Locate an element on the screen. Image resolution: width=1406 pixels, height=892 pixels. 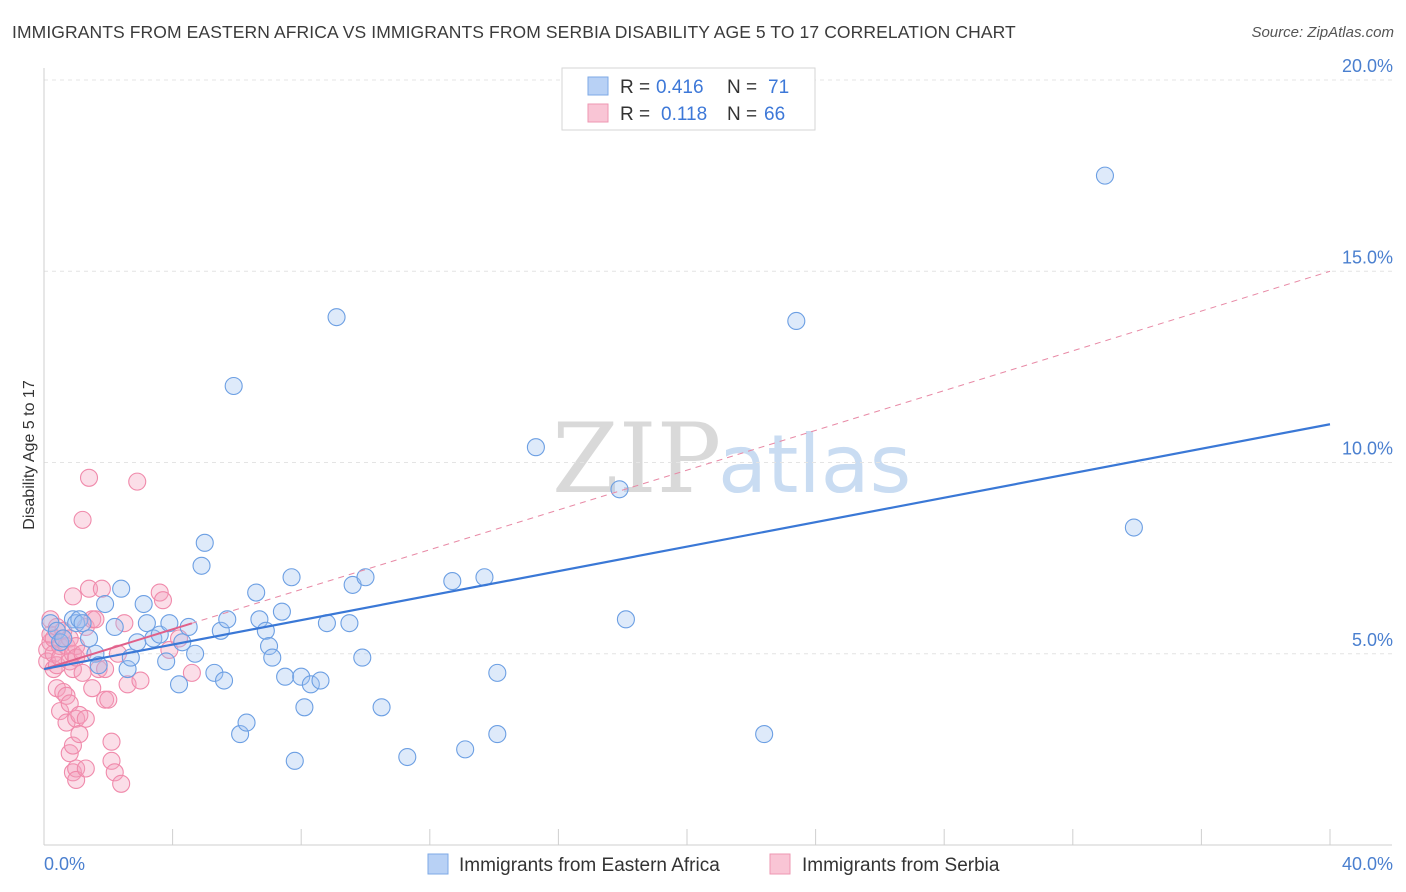
source-label: Source: ZipAtlas.com is located at coordinates (1322, 32).